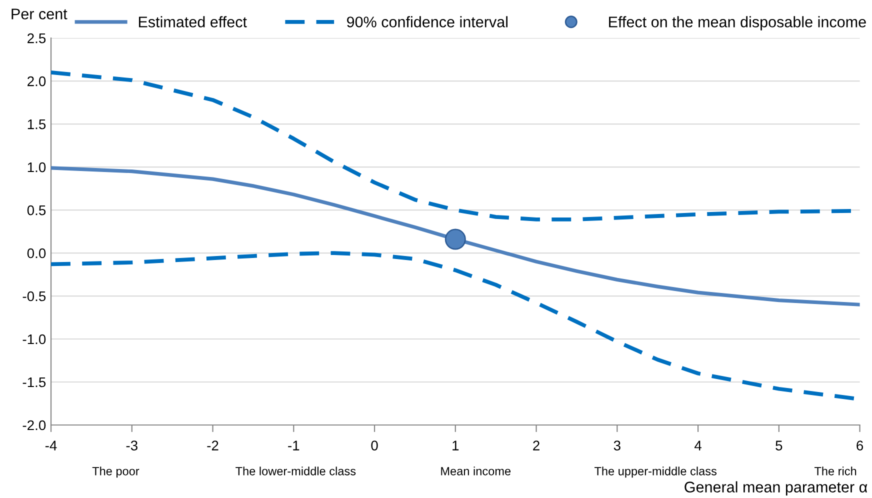  I want to click on y-tick-label: -0.5, so click(34, 296).